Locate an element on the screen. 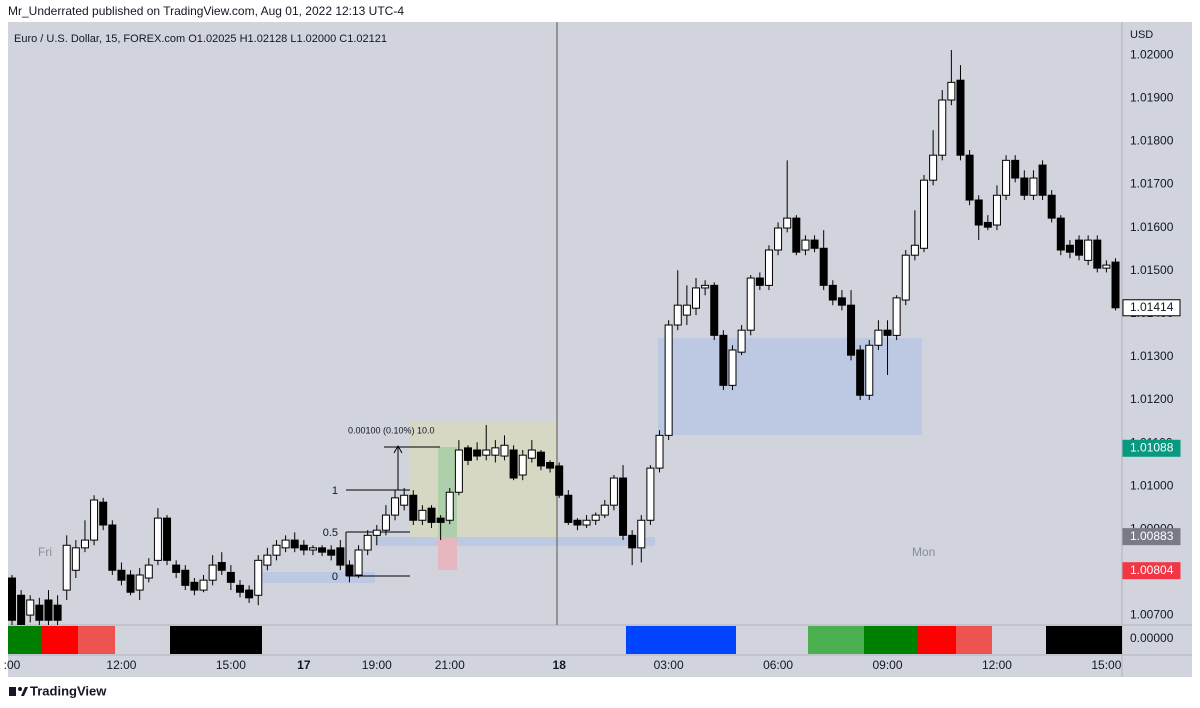  y-tick-label: 1.01200 is located at coordinates (1152, 399).